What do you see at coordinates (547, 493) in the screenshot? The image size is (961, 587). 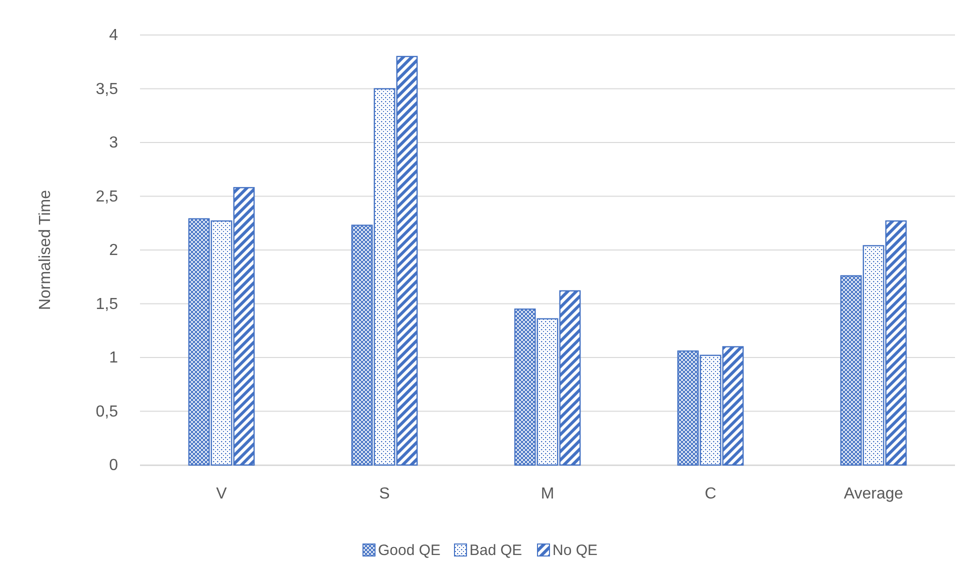 I see `x-tick-label: M` at bounding box center [547, 493].